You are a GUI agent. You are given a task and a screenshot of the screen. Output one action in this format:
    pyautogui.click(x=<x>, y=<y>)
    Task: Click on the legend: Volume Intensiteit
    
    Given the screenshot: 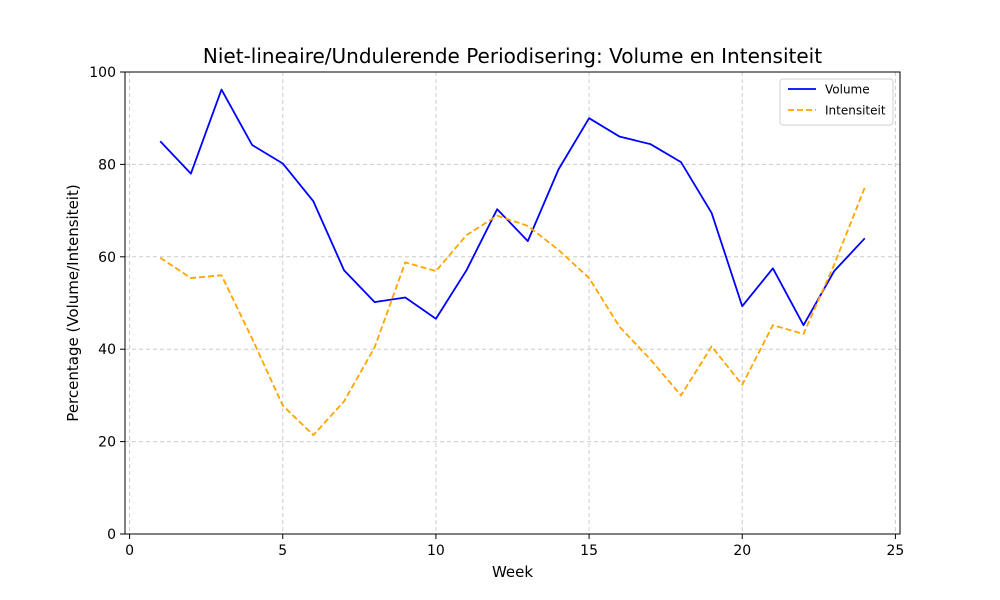 What is the action you would take?
    pyautogui.click(x=836, y=102)
    